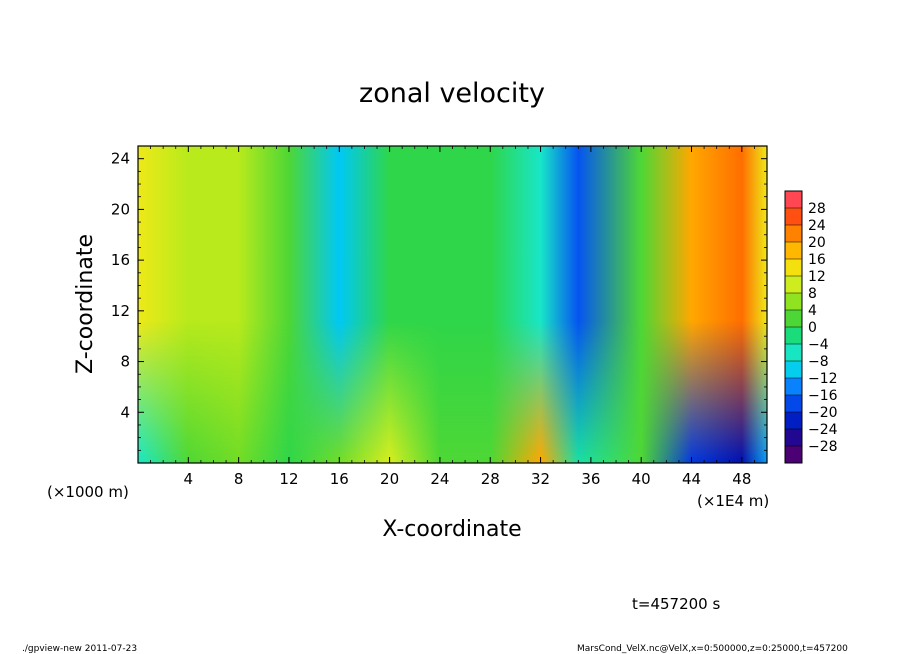  What do you see at coordinates (676, 604) in the screenshot?
I see `time-annotation: t=457200 s` at bounding box center [676, 604].